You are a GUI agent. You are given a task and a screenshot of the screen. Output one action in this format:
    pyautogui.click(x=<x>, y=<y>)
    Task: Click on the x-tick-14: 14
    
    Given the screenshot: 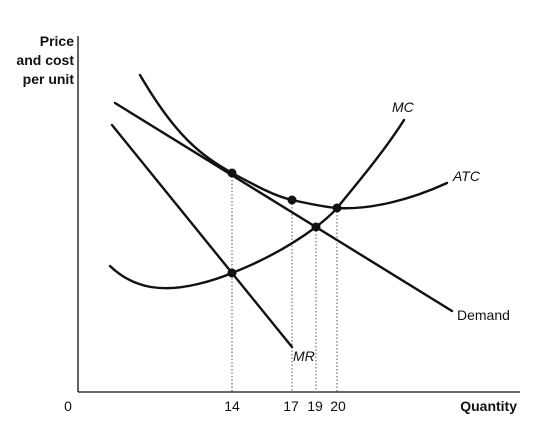 What is the action you would take?
    pyautogui.click(x=232, y=406)
    